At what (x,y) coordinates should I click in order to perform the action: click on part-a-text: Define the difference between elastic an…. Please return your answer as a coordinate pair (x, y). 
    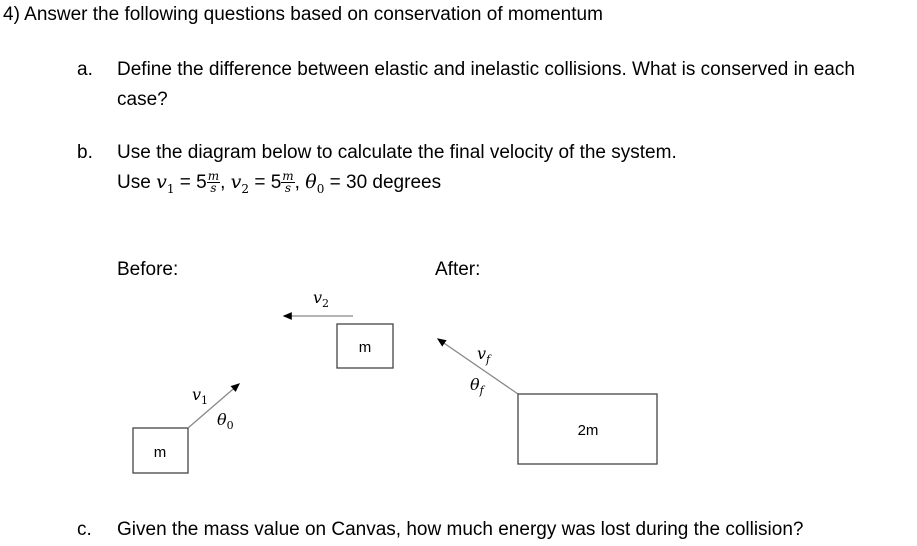
    Looking at the image, I should click on (486, 69).